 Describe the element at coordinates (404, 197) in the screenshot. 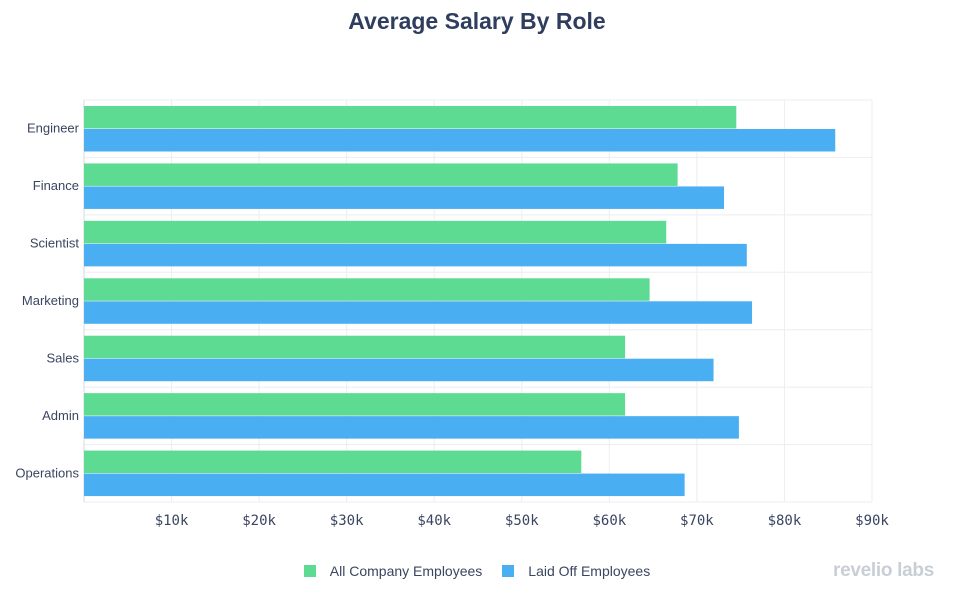

I see `bar-finance-laid-off` at that location.